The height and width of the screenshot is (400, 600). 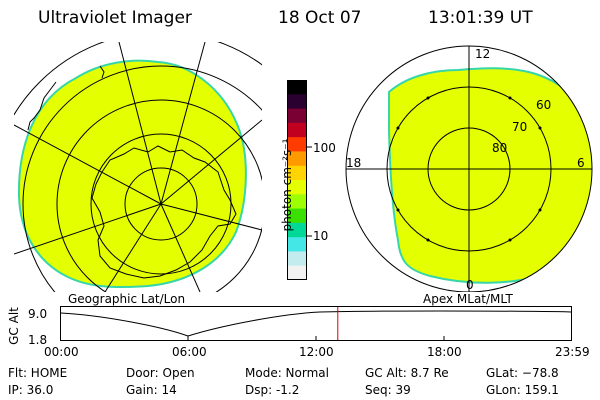 I want to click on info-flight: Flt: HOME, so click(x=38, y=373).